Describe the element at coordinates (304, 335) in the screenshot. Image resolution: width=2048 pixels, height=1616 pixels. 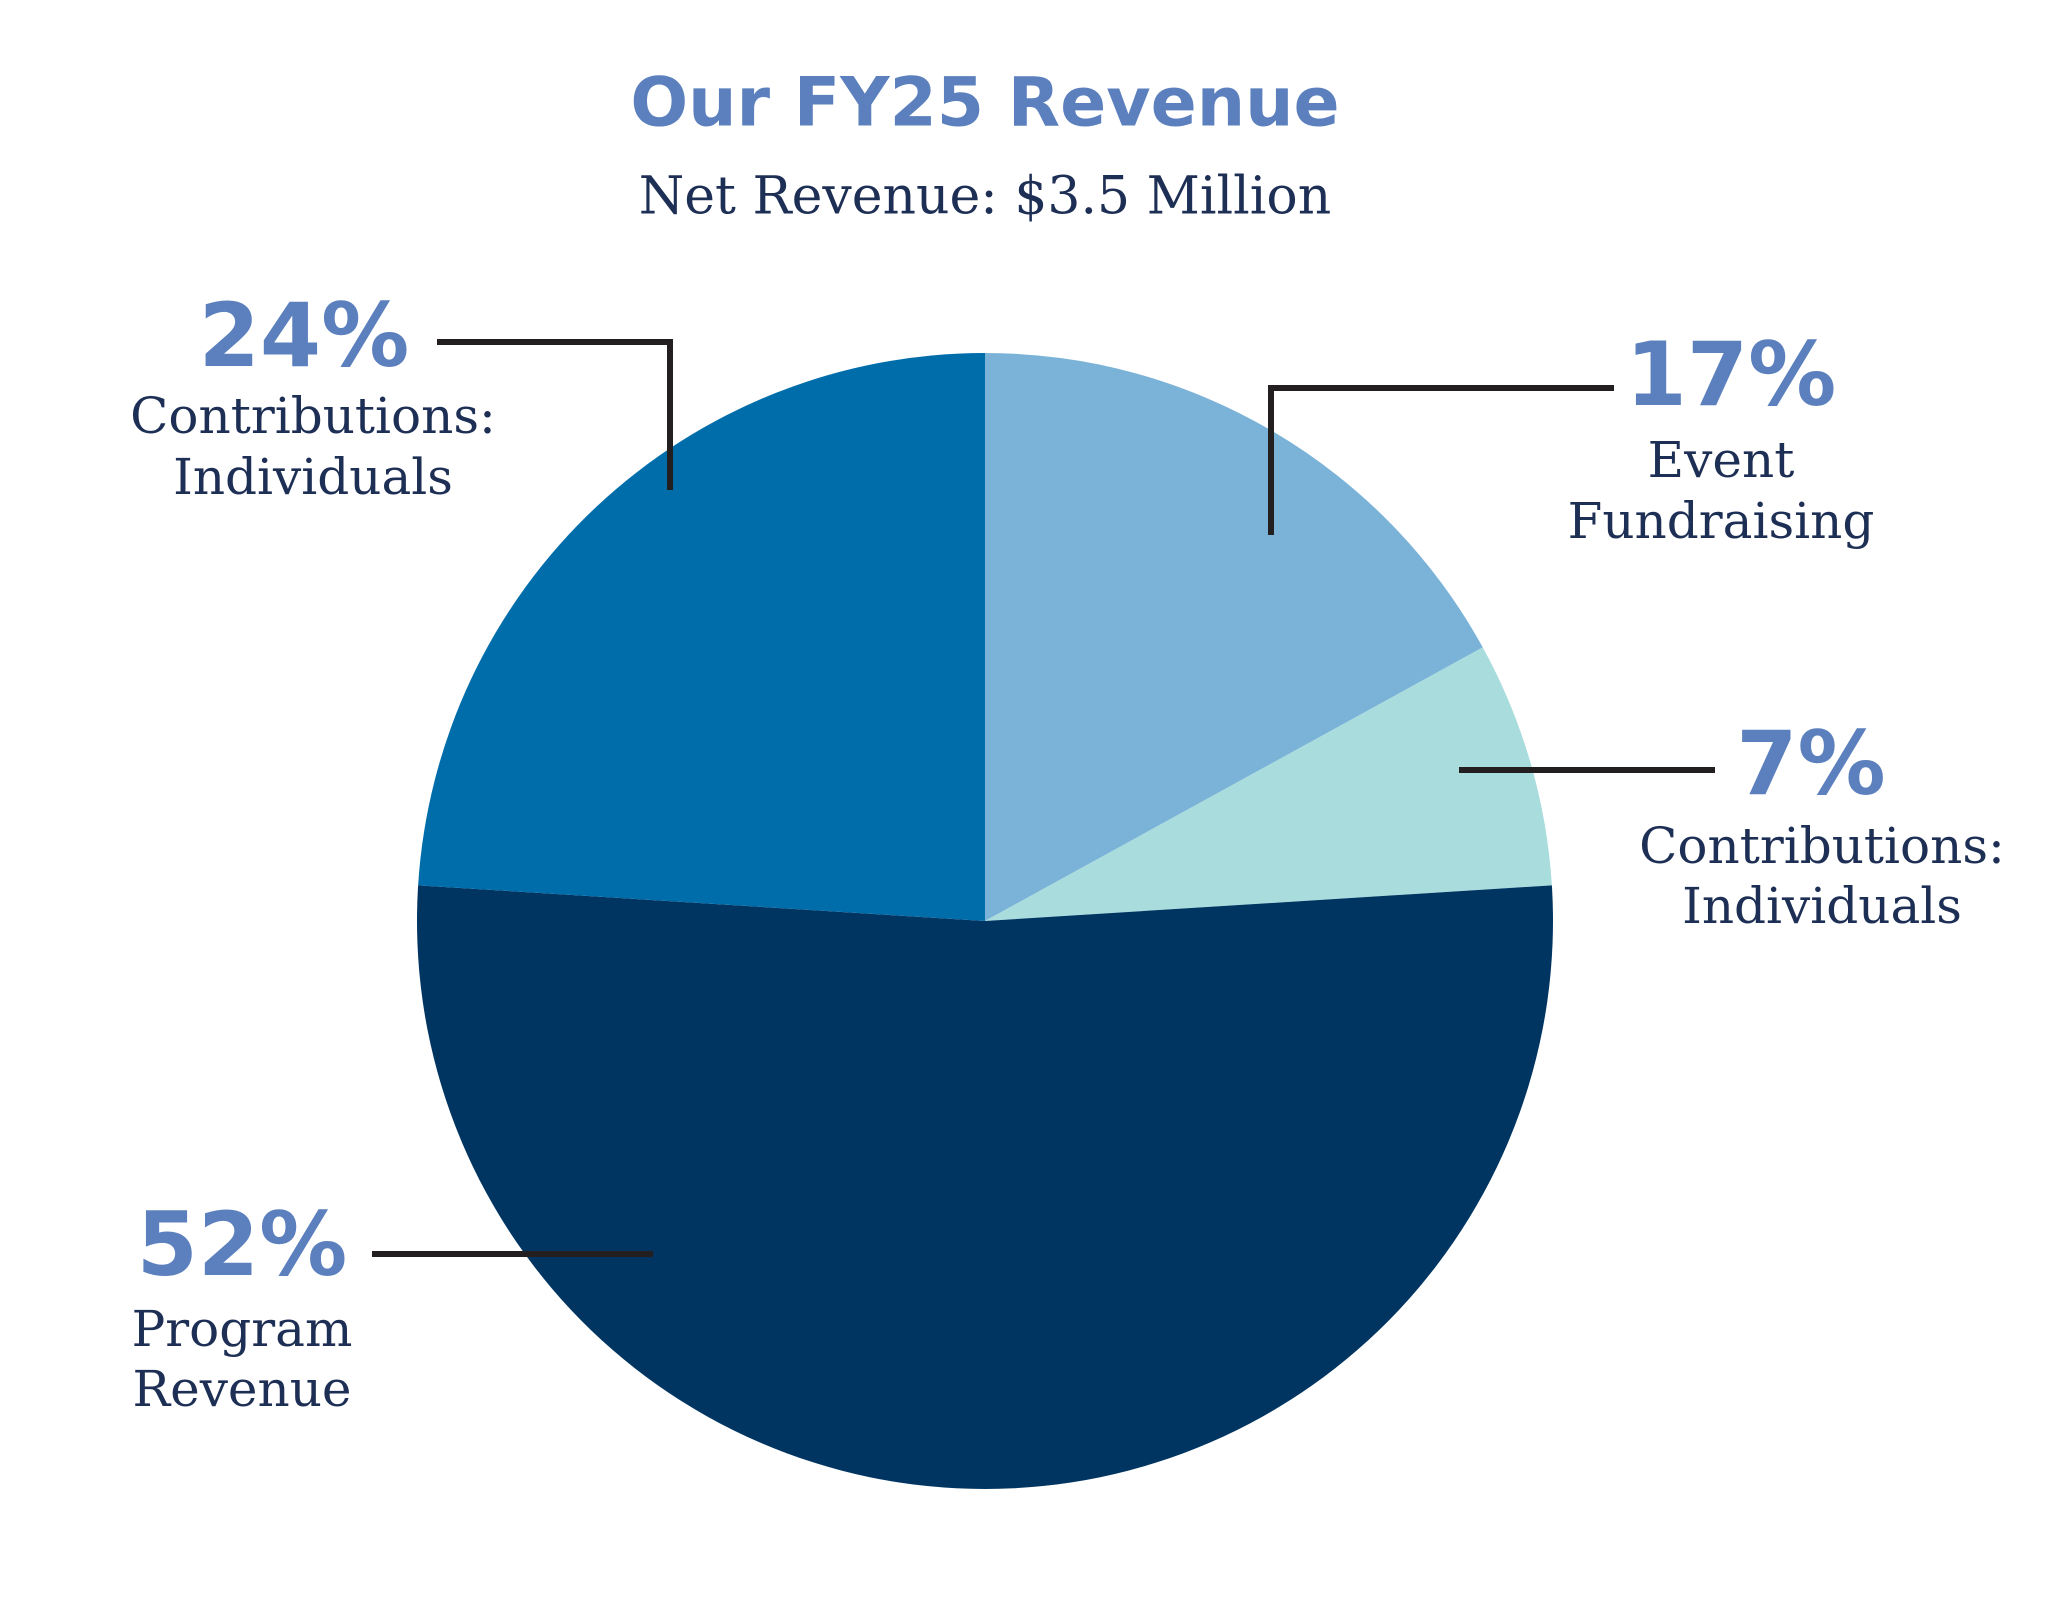
I see `value-label: 24%` at that location.